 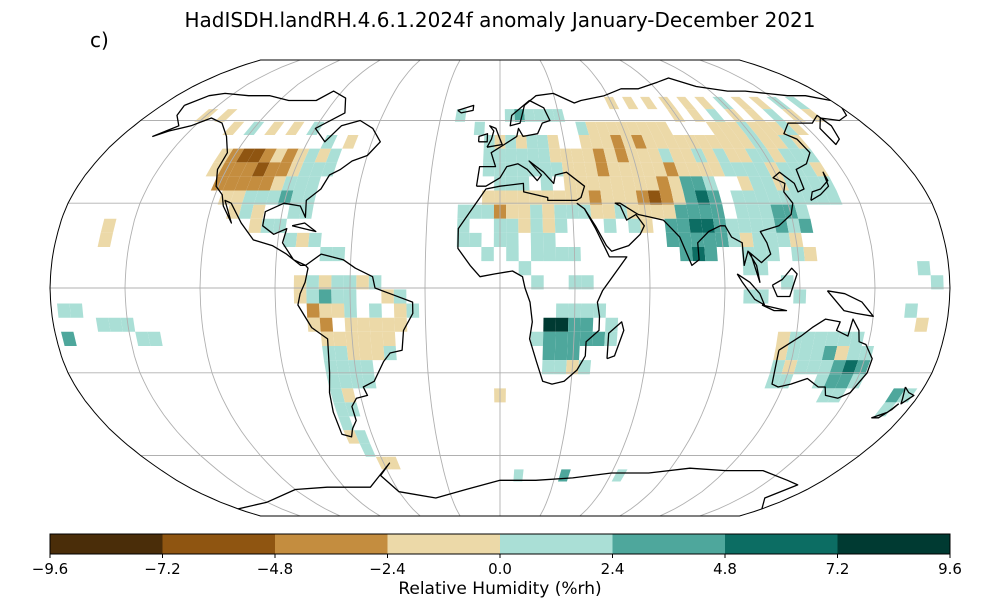 What do you see at coordinates (162, 569) in the screenshot?
I see `colorbar-tick-label: −7.2` at bounding box center [162, 569].